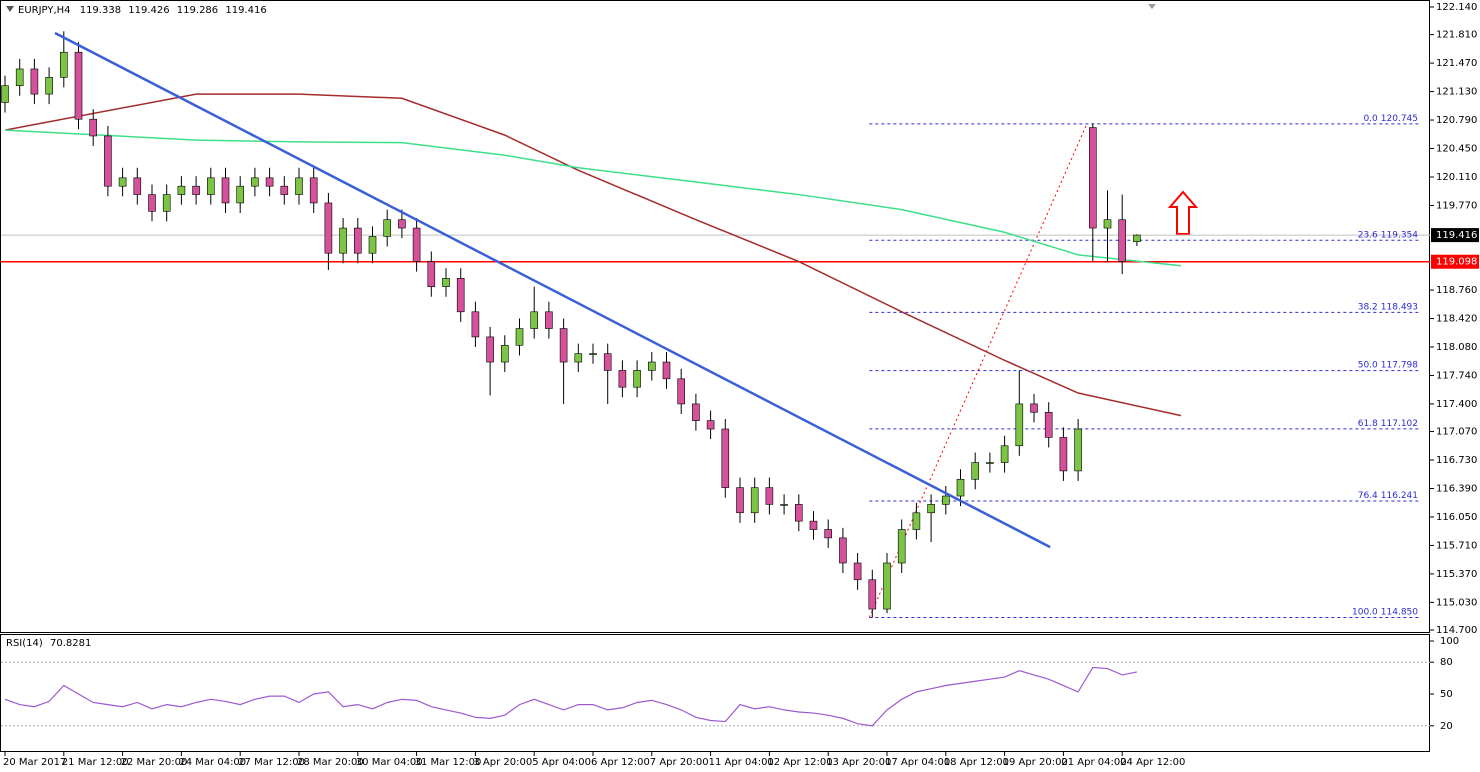 The height and width of the screenshot is (772, 1480). I want to click on y-tick-label: 120.450, so click(1456, 149).